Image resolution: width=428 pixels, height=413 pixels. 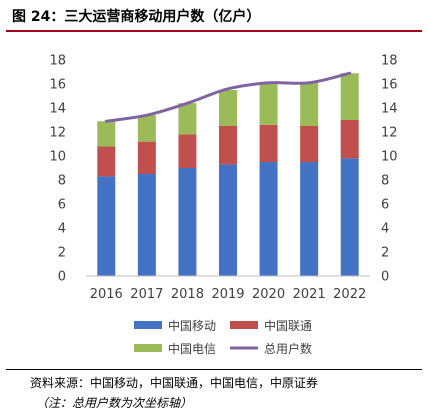 I want to click on y2-tick-label: 6, so click(x=385, y=205).